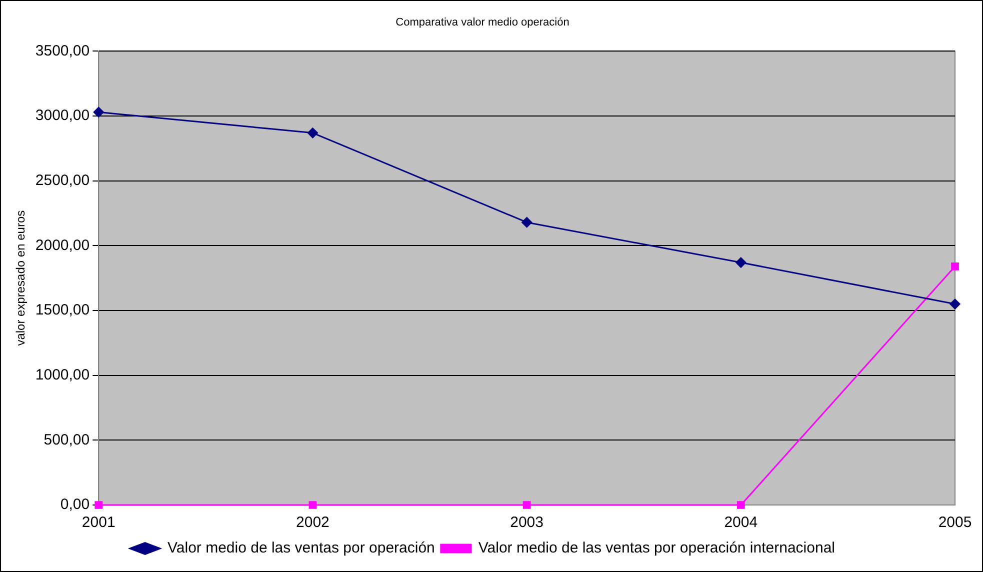 The width and height of the screenshot is (983, 572). Describe the element at coordinates (99, 523) in the screenshot. I see `x-tick-label: 2001` at that location.